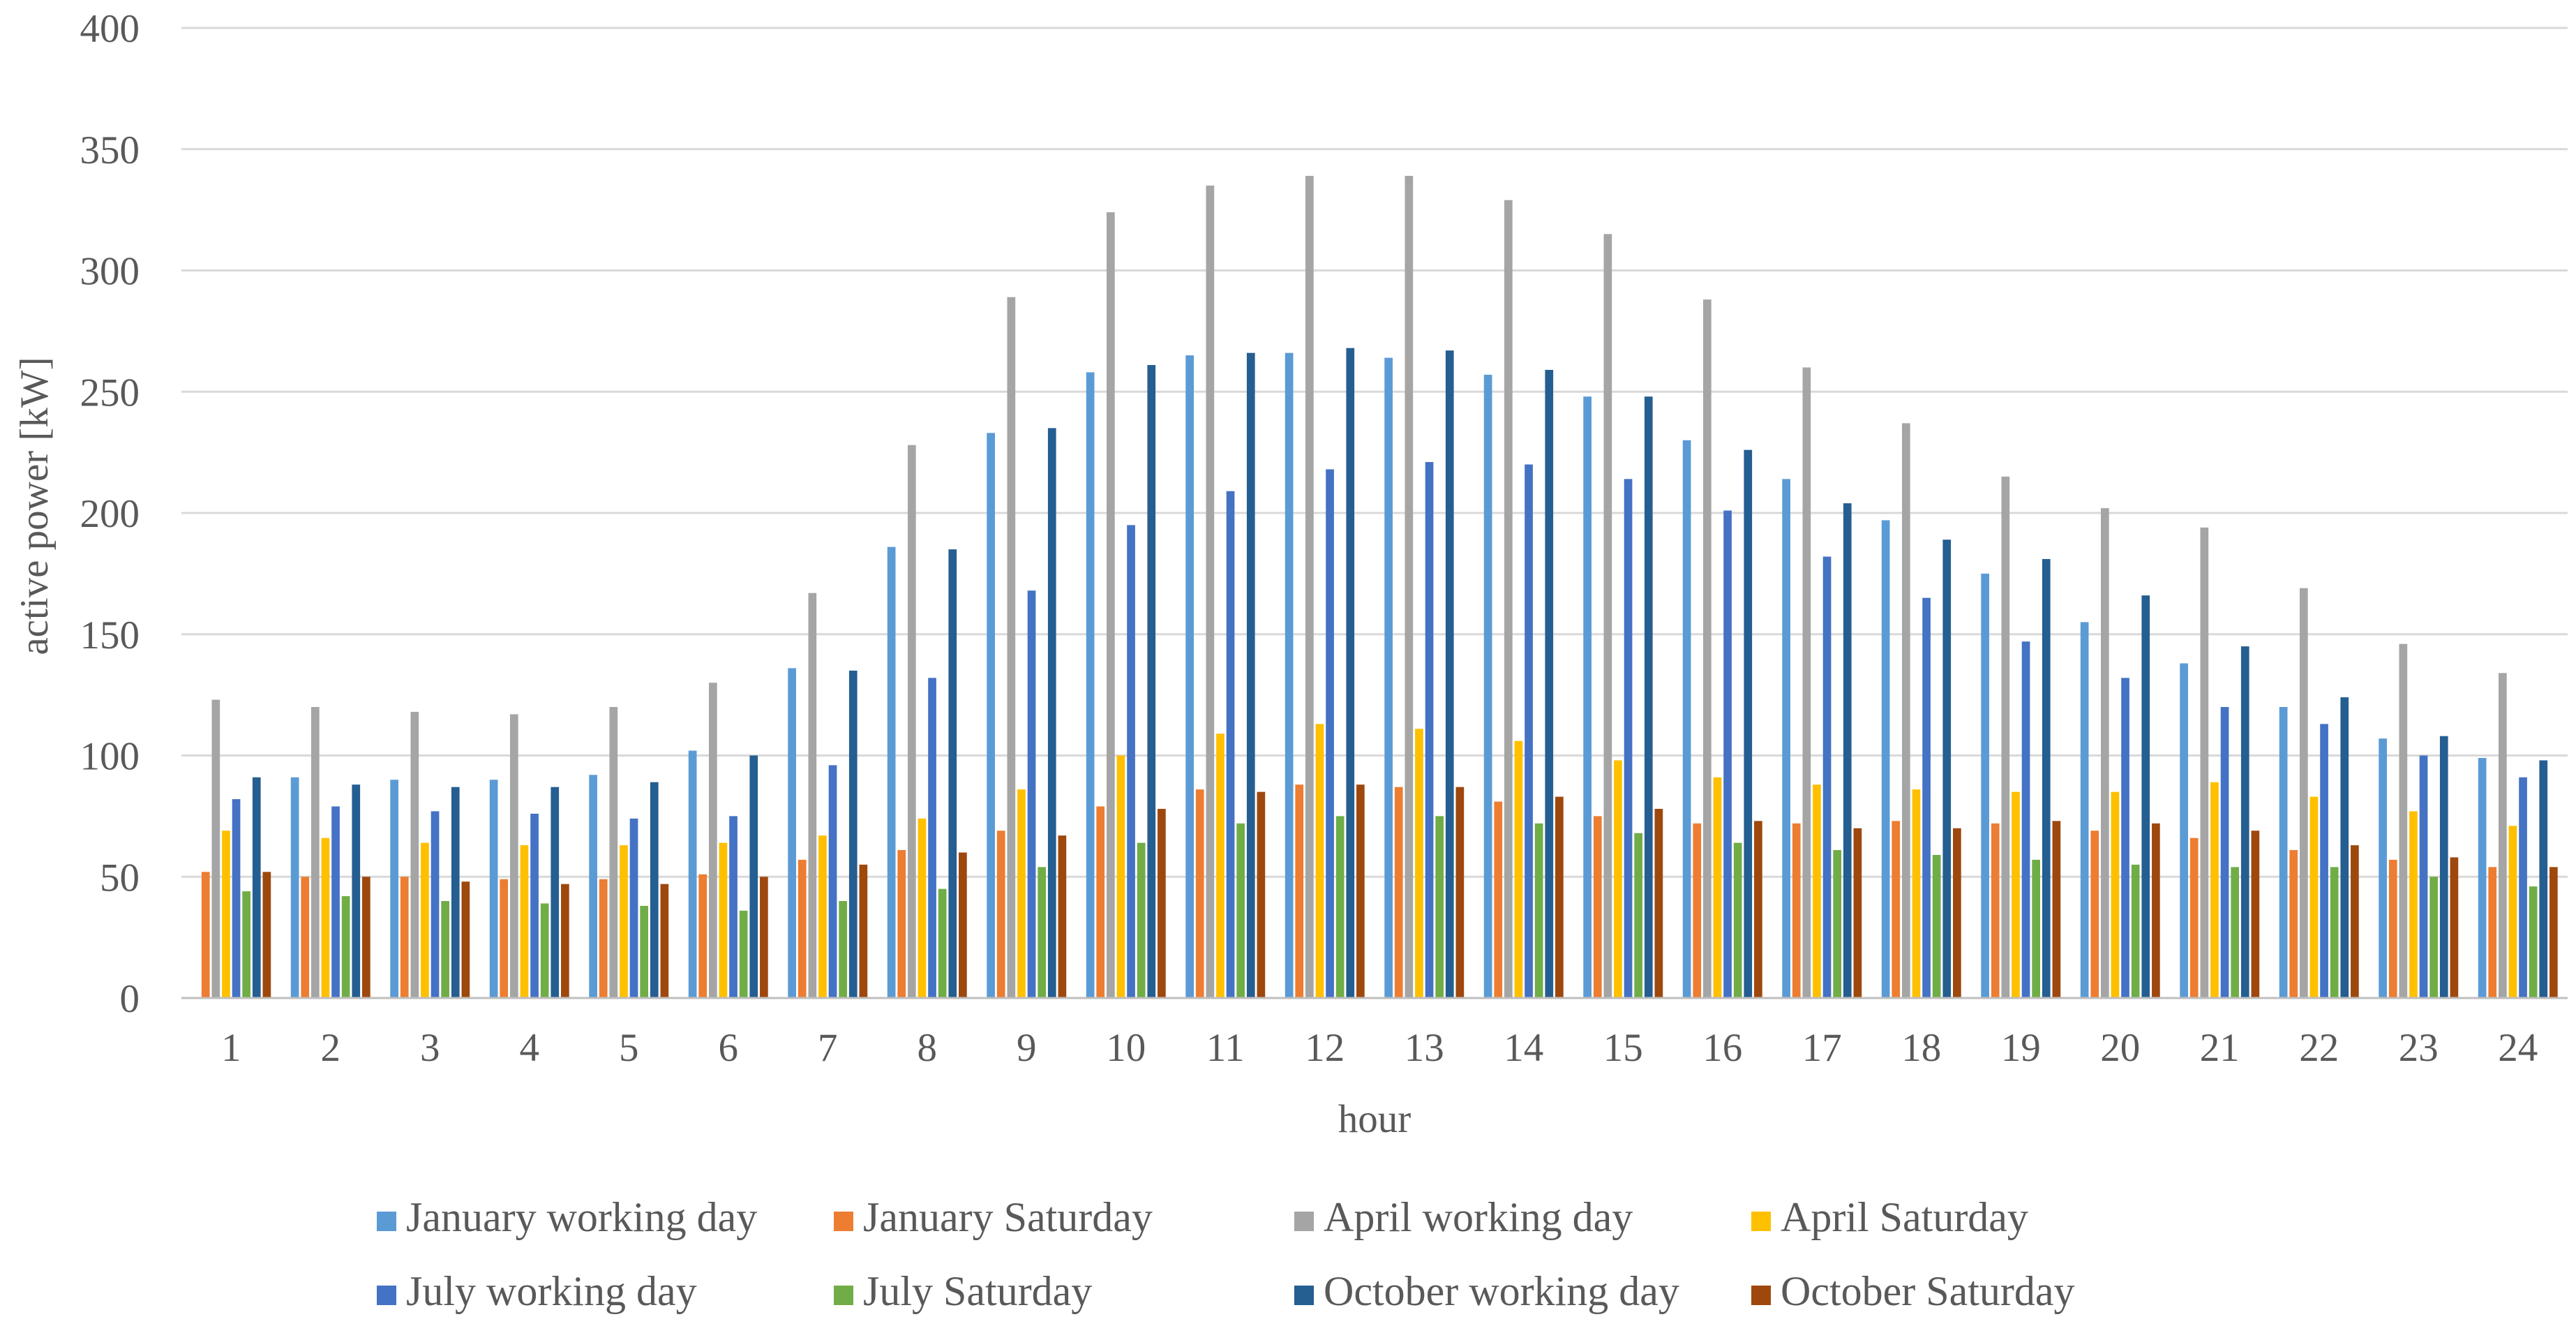 This screenshot has width=2576, height=1340. Describe the element at coordinates (828, 1048) in the screenshot. I see `x-tick-label: 7` at that location.